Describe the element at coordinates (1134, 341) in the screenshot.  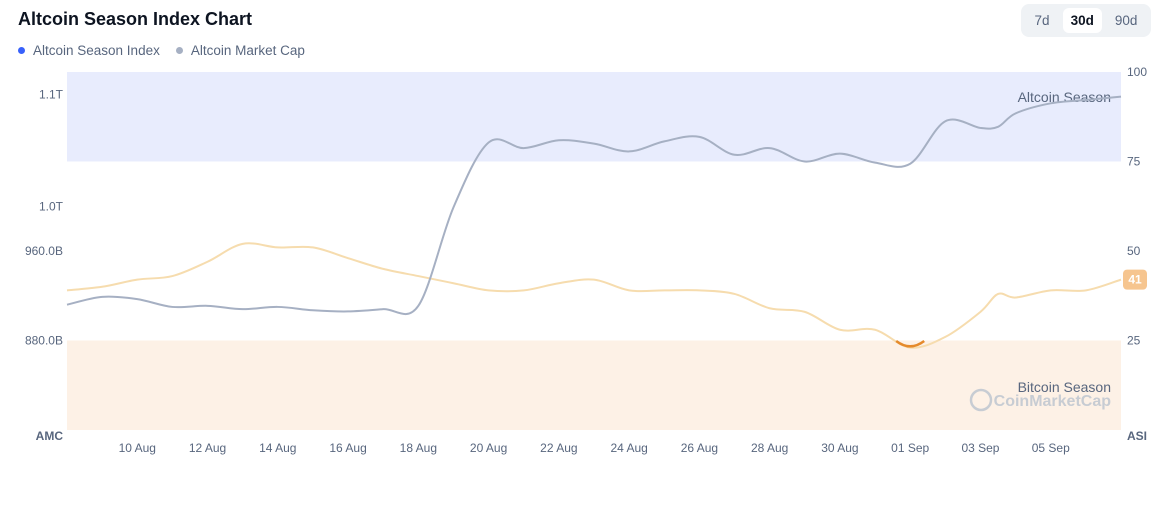
I see `right-tick-0: 25` at that location.